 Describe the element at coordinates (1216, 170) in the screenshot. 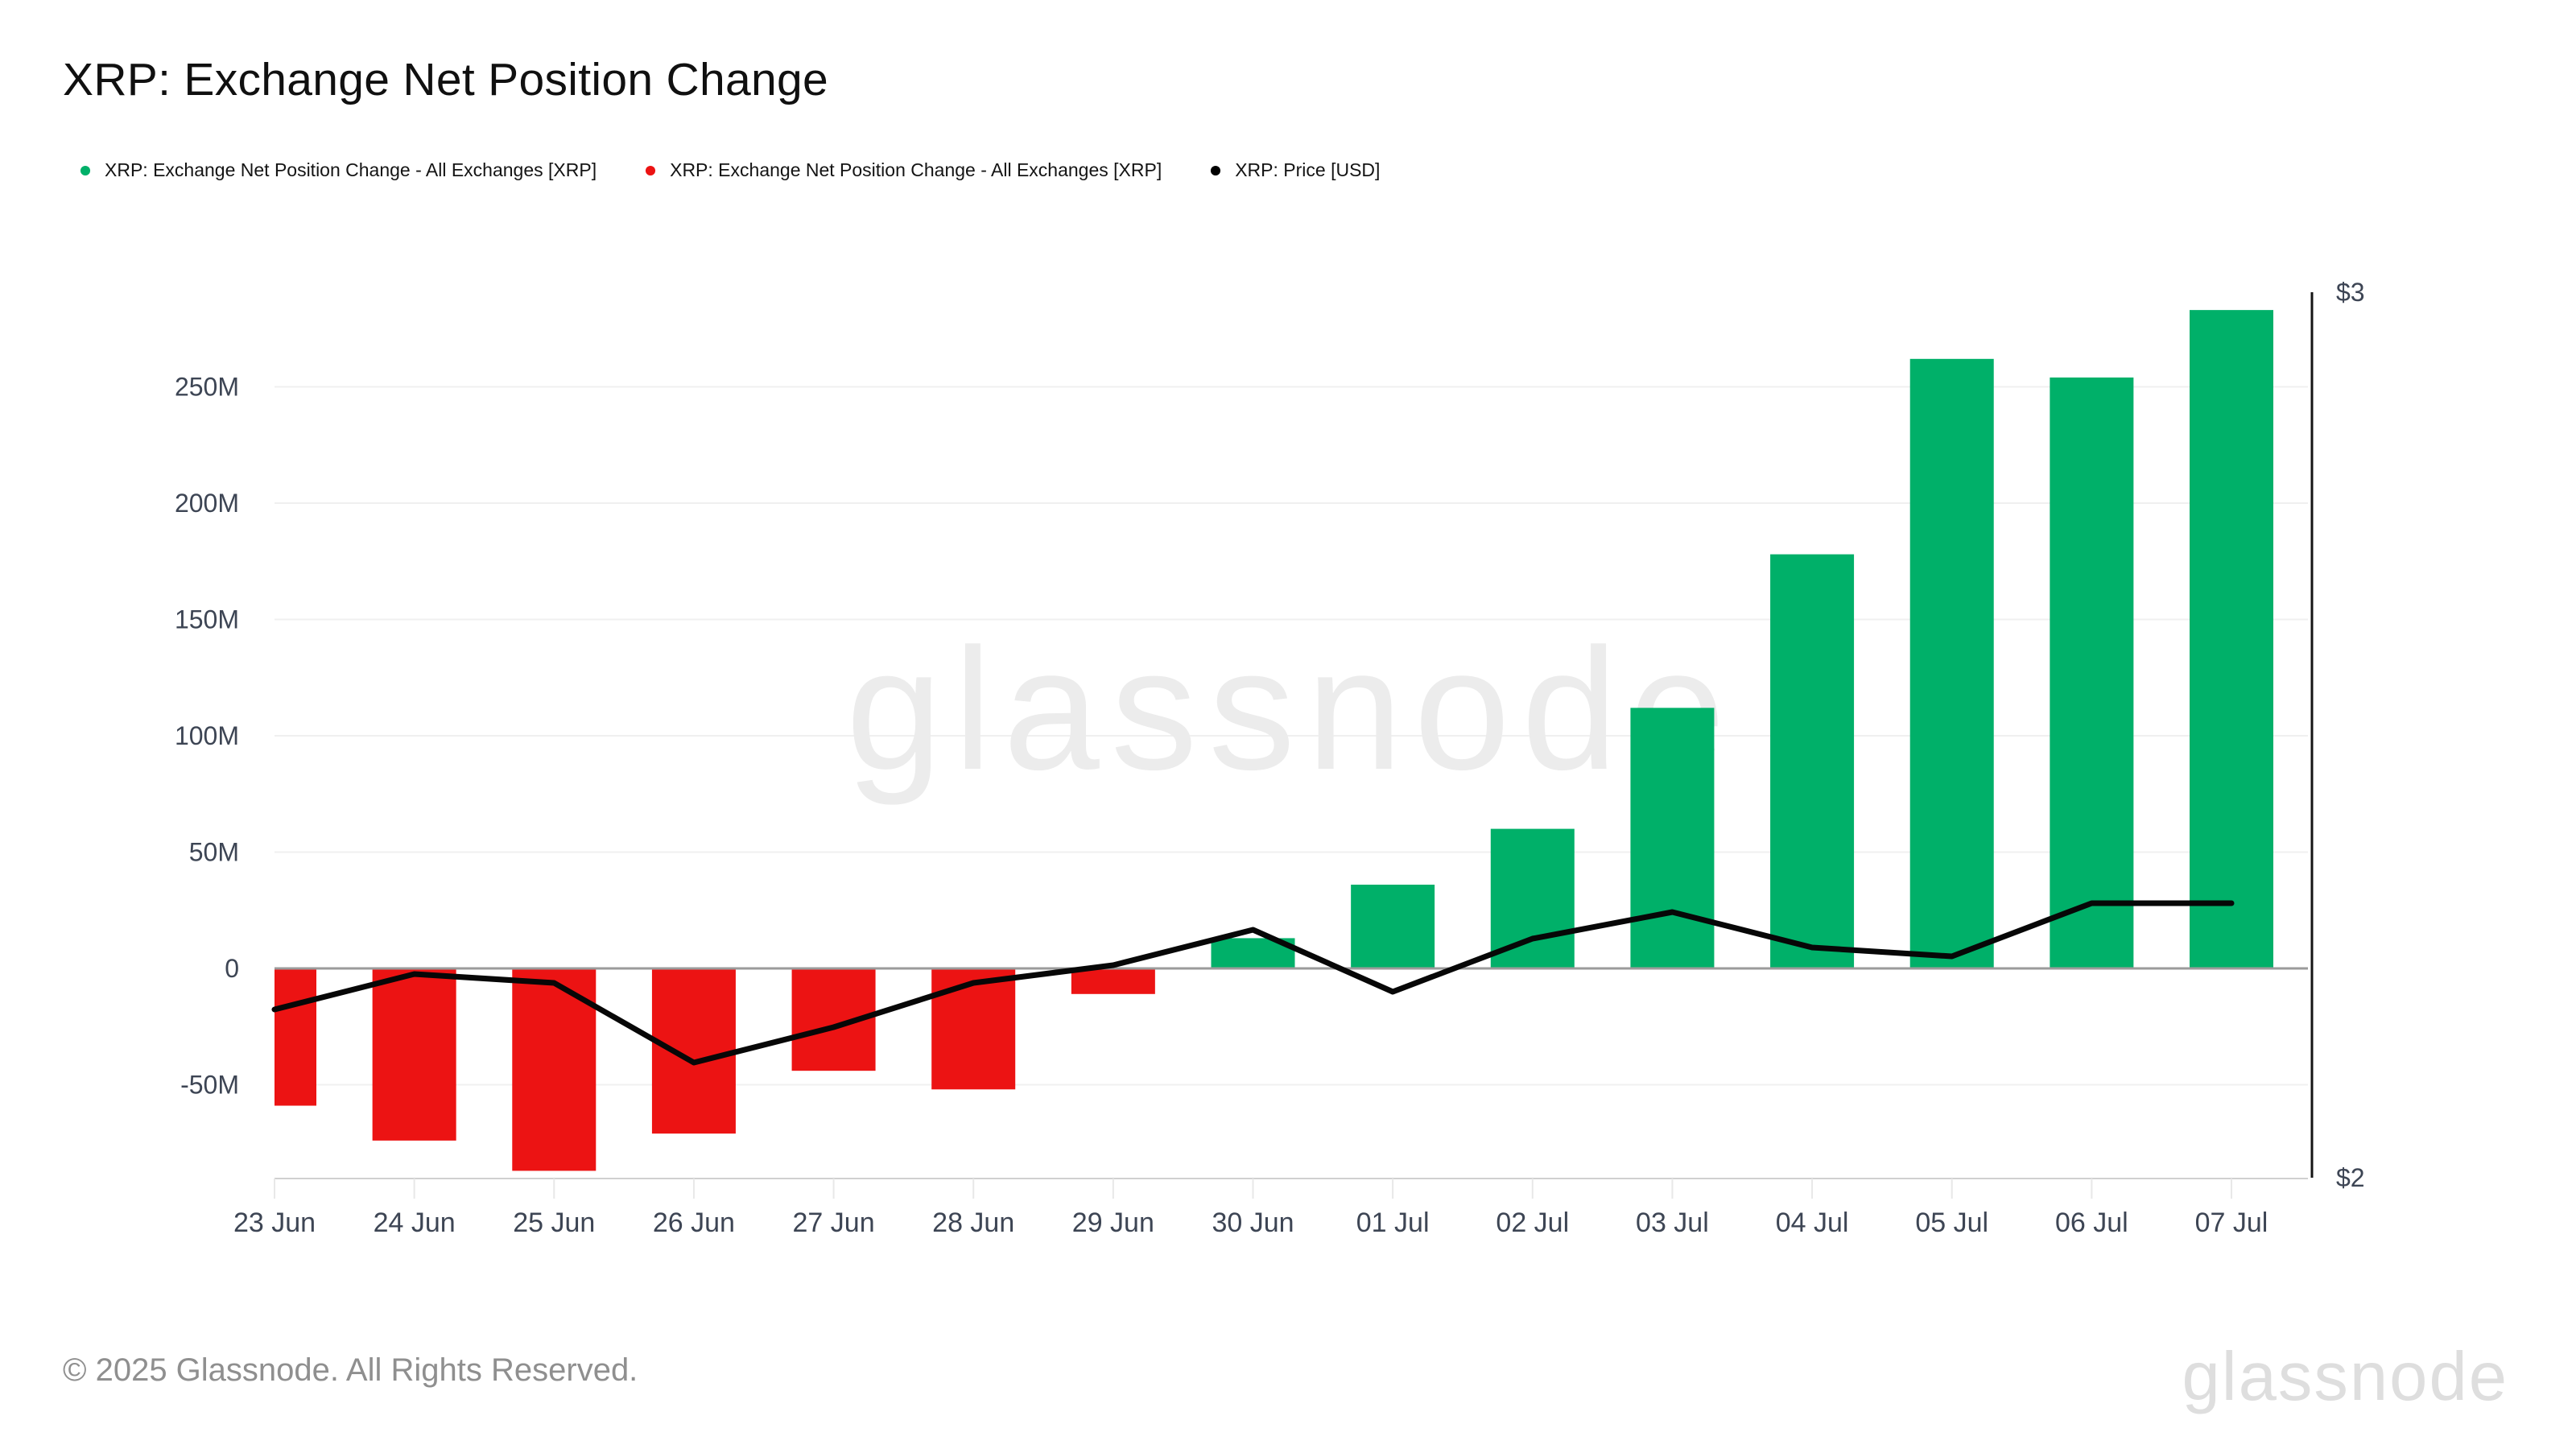

I see `legend-dot-black-icon` at that location.